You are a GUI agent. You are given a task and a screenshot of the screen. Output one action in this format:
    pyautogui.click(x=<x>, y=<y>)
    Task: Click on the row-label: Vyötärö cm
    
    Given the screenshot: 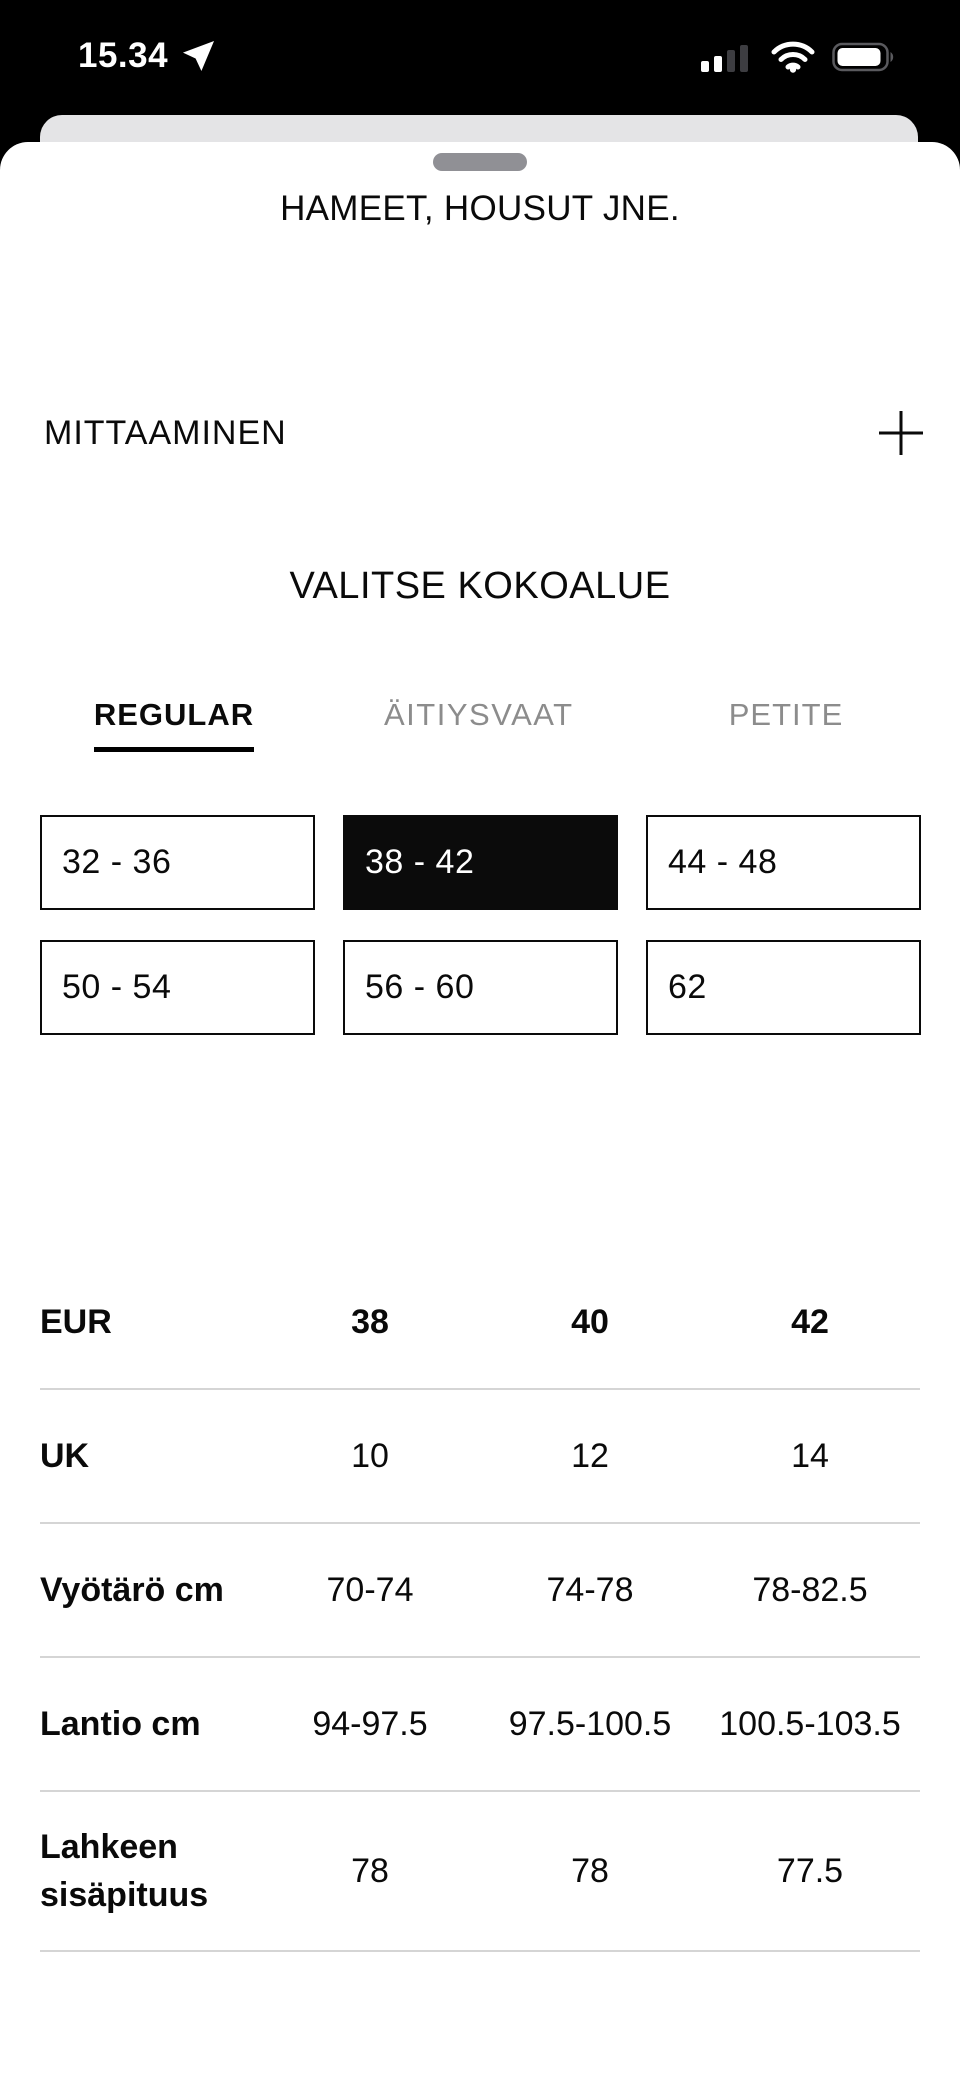 What is the action you would take?
    pyautogui.click(x=132, y=1590)
    